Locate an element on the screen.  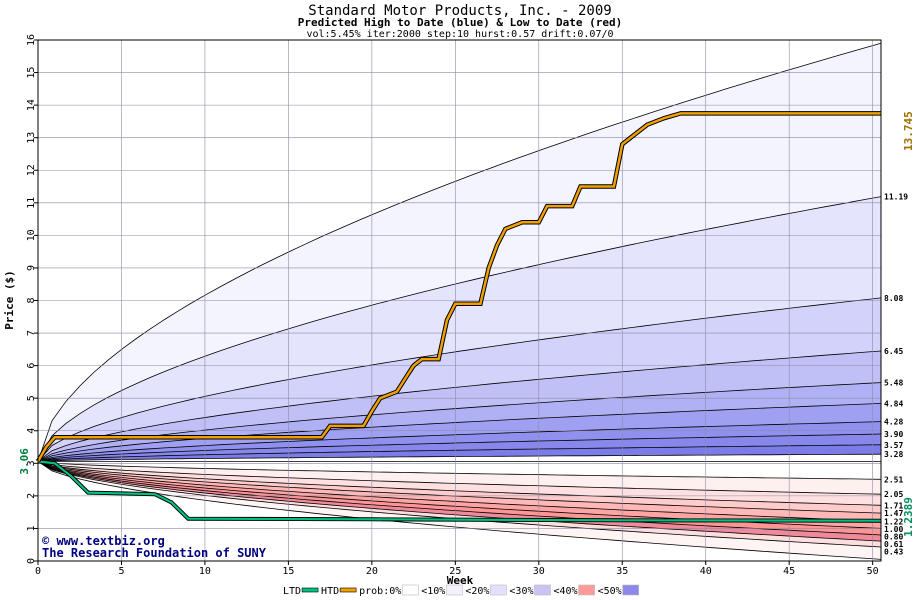
y-tick-label-6: 6 is located at coordinates (31, 366).